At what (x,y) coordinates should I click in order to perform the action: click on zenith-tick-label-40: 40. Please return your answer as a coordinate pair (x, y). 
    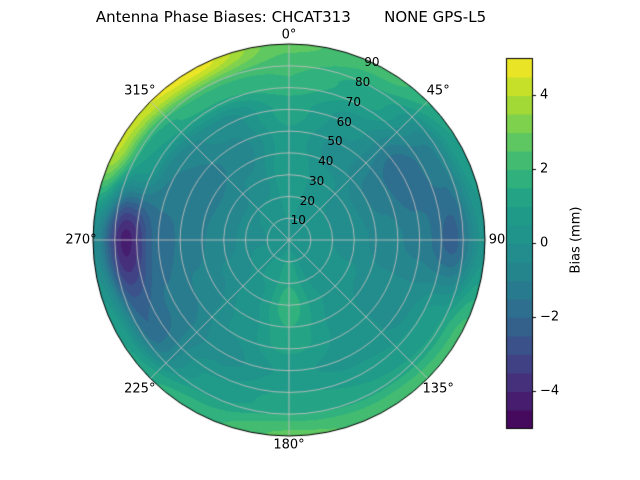
    Looking at the image, I should click on (326, 161).